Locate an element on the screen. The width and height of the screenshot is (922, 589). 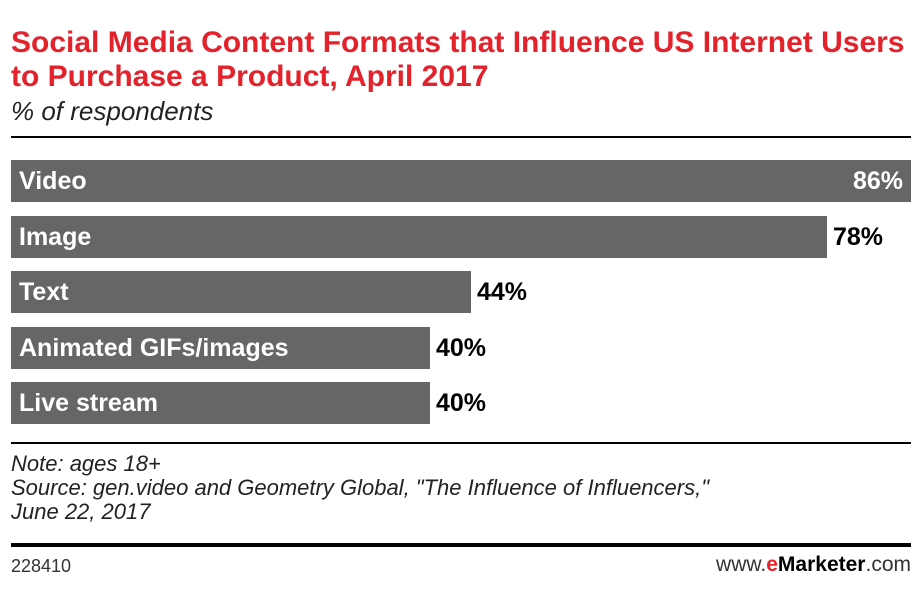
note-divider is located at coordinates (461, 443).